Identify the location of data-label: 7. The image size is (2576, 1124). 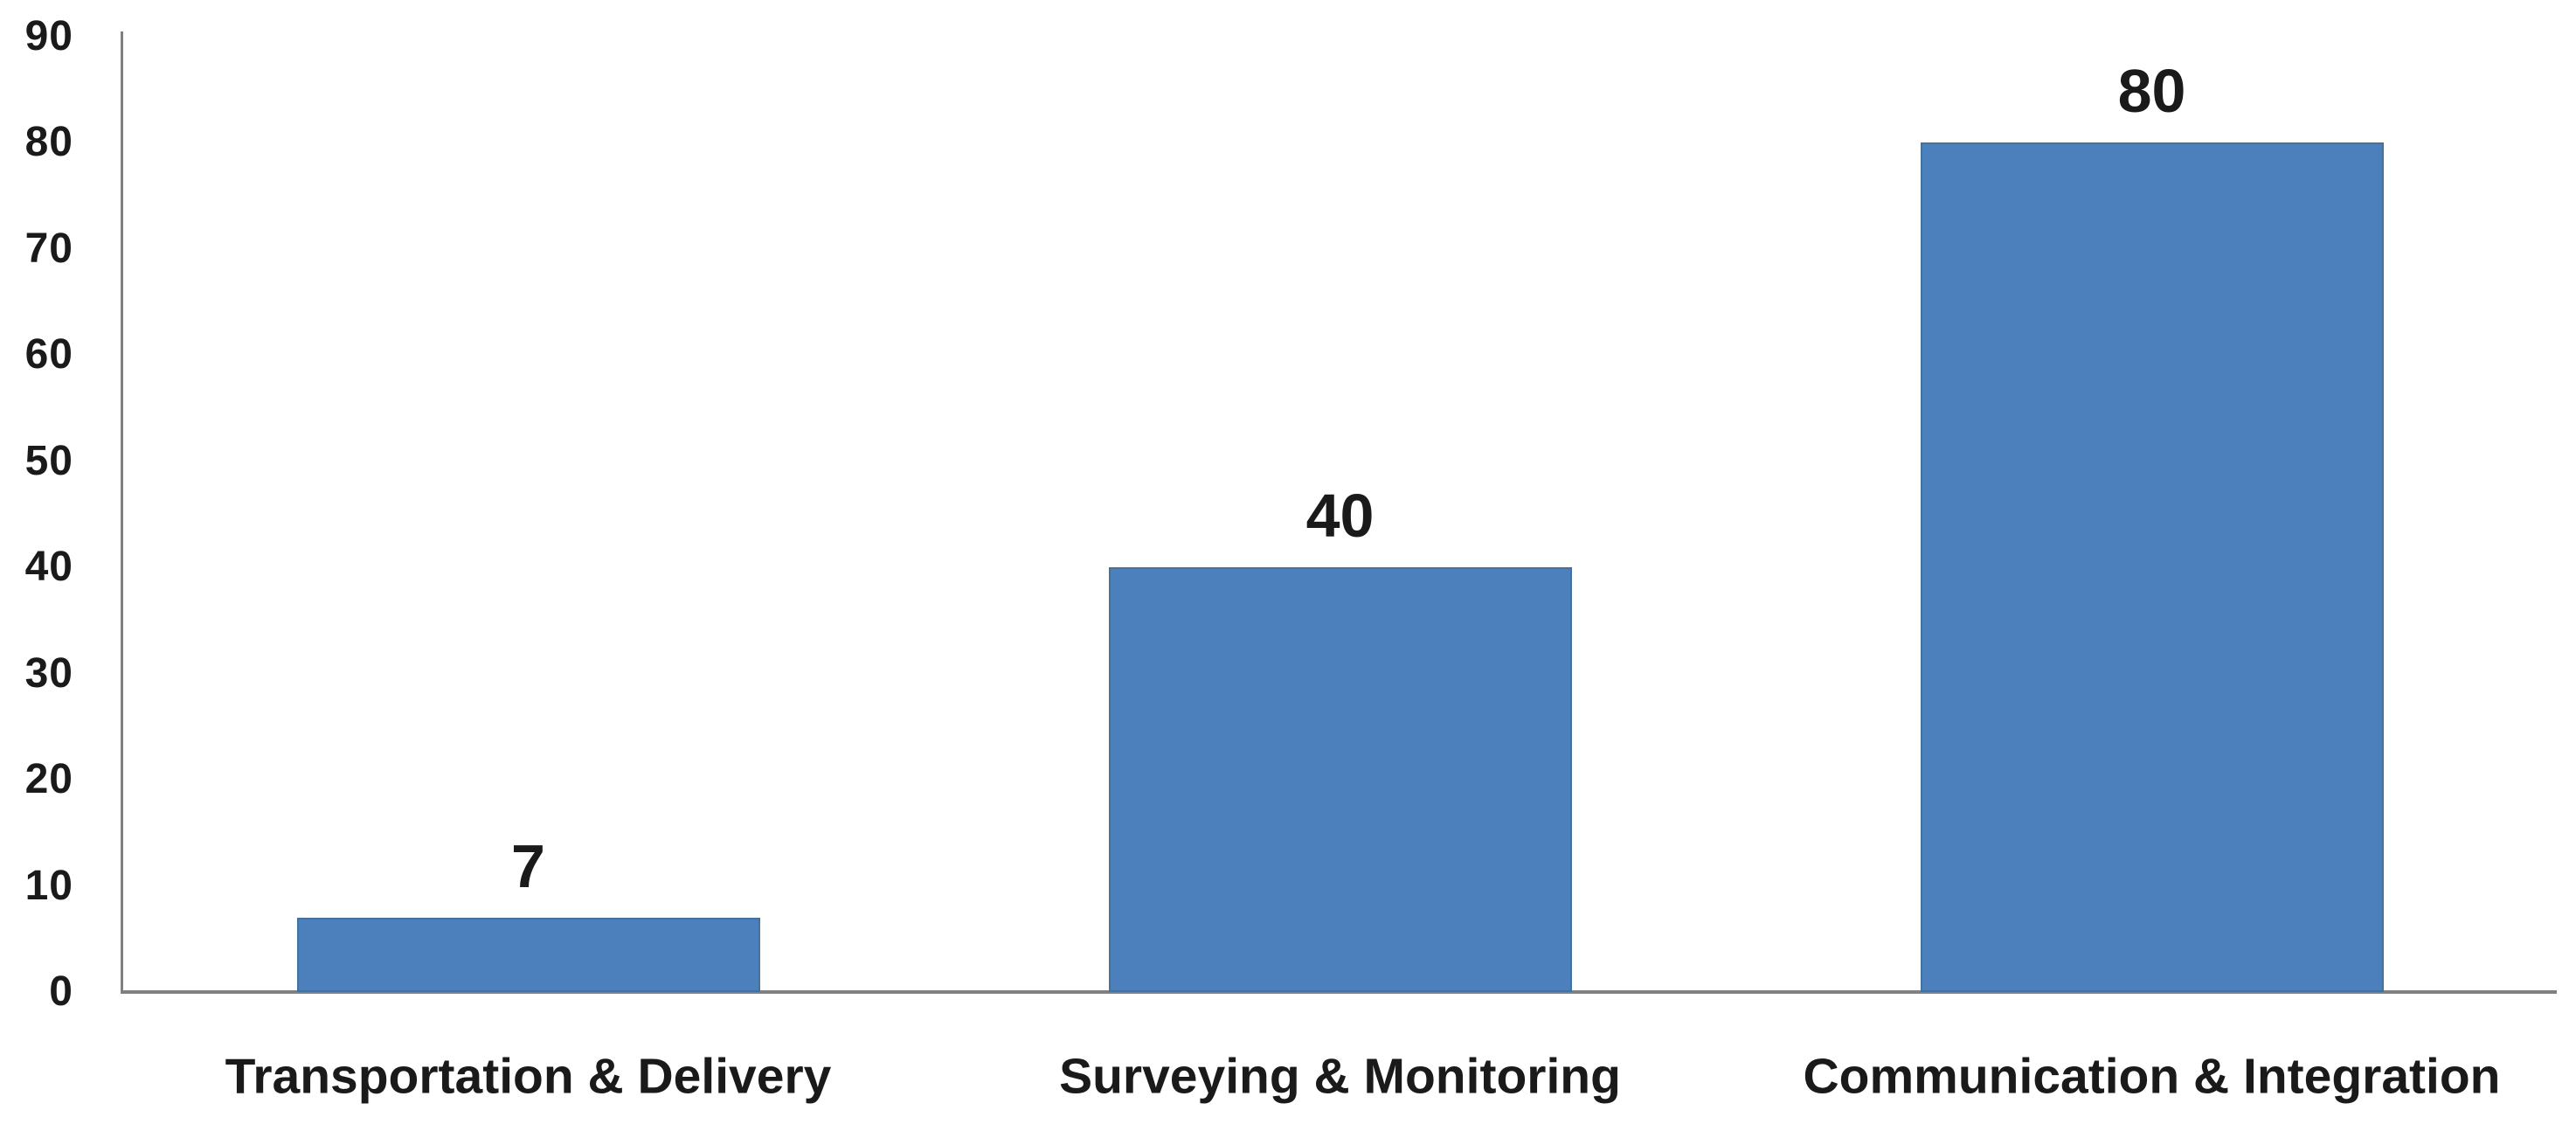
(528, 866).